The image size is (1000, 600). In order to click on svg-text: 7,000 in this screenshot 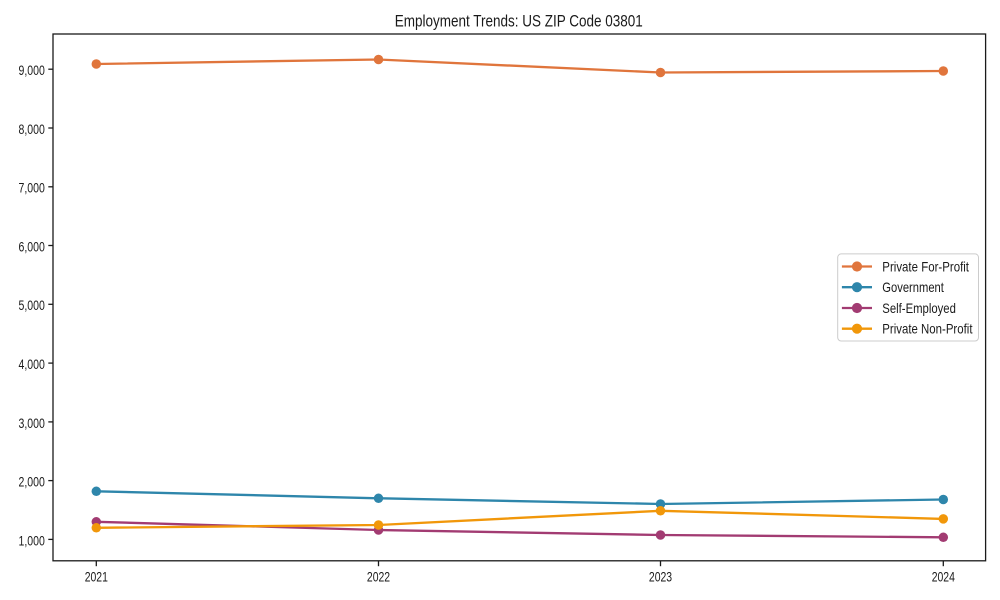, I will do `click(32, 189)`.